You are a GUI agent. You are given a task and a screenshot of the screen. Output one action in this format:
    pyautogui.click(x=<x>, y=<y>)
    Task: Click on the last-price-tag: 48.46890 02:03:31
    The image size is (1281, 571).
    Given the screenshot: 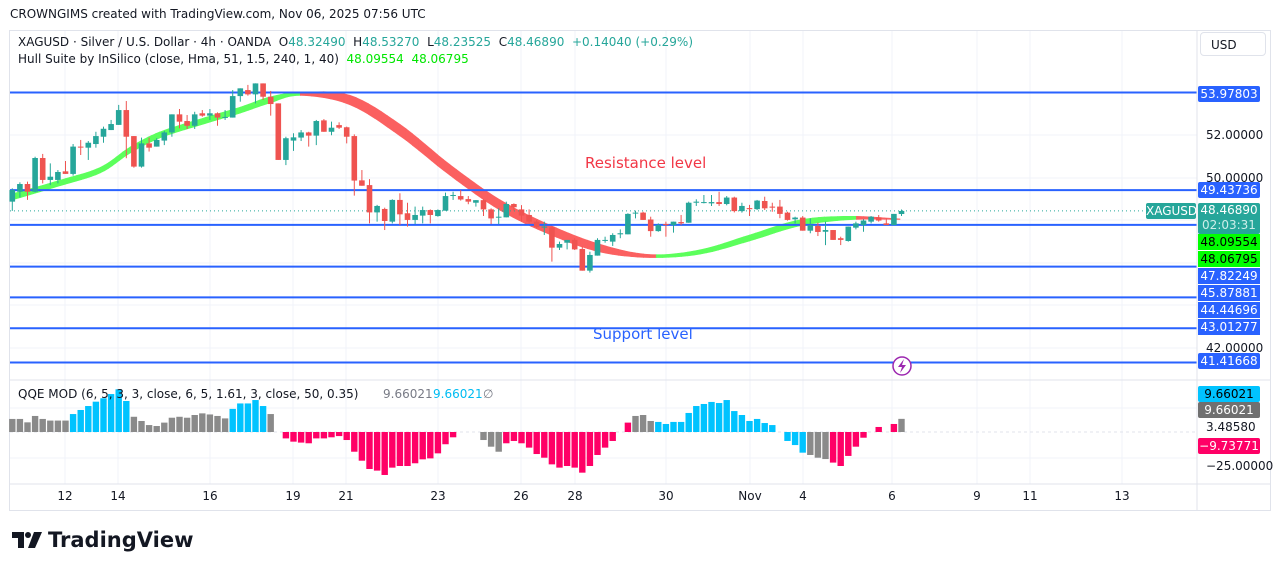 What is the action you would take?
    pyautogui.click(x=1229, y=218)
    